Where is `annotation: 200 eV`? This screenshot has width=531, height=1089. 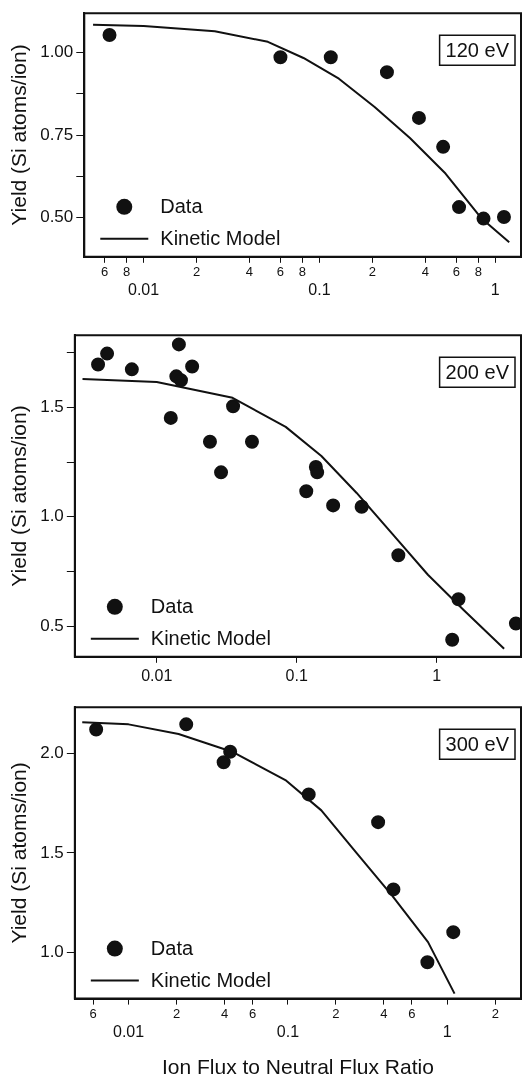
annotation: 200 eV is located at coordinates (477, 371).